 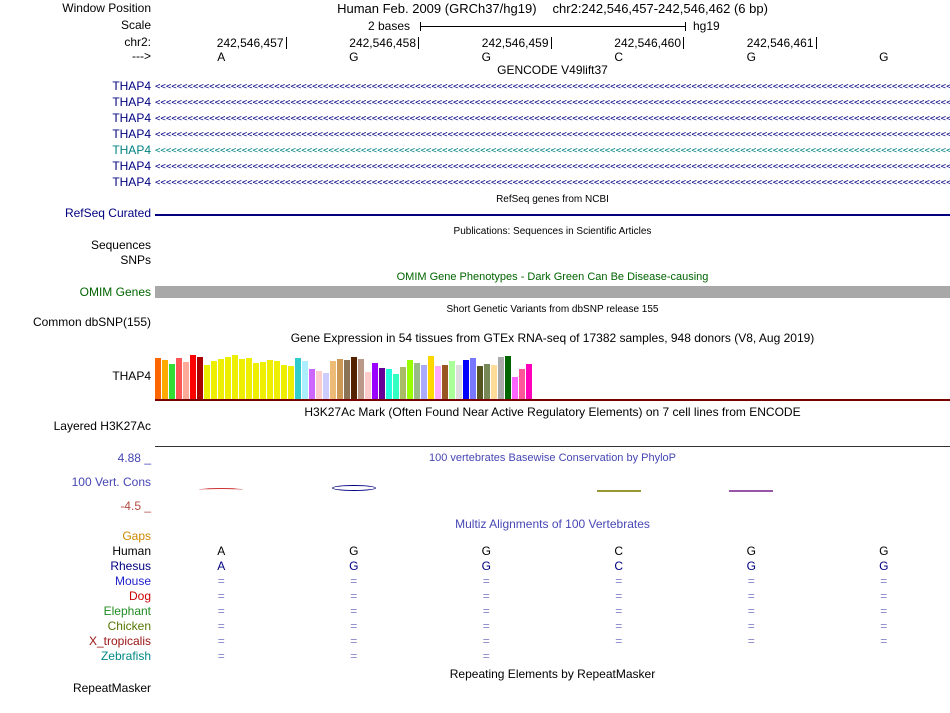 What do you see at coordinates (127, 611) in the screenshot?
I see `species-label: Elephant` at bounding box center [127, 611].